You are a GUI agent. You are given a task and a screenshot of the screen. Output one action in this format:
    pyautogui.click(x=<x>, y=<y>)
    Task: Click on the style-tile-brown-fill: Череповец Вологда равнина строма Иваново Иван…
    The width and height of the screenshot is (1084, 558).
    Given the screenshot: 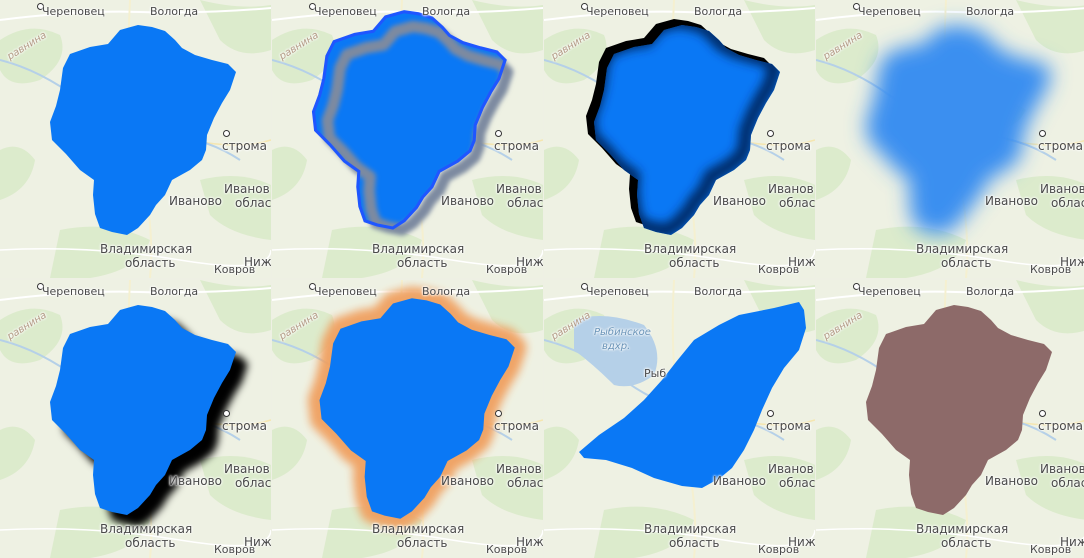 What is the action you would take?
    pyautogui.click(x=950, y=419)
    